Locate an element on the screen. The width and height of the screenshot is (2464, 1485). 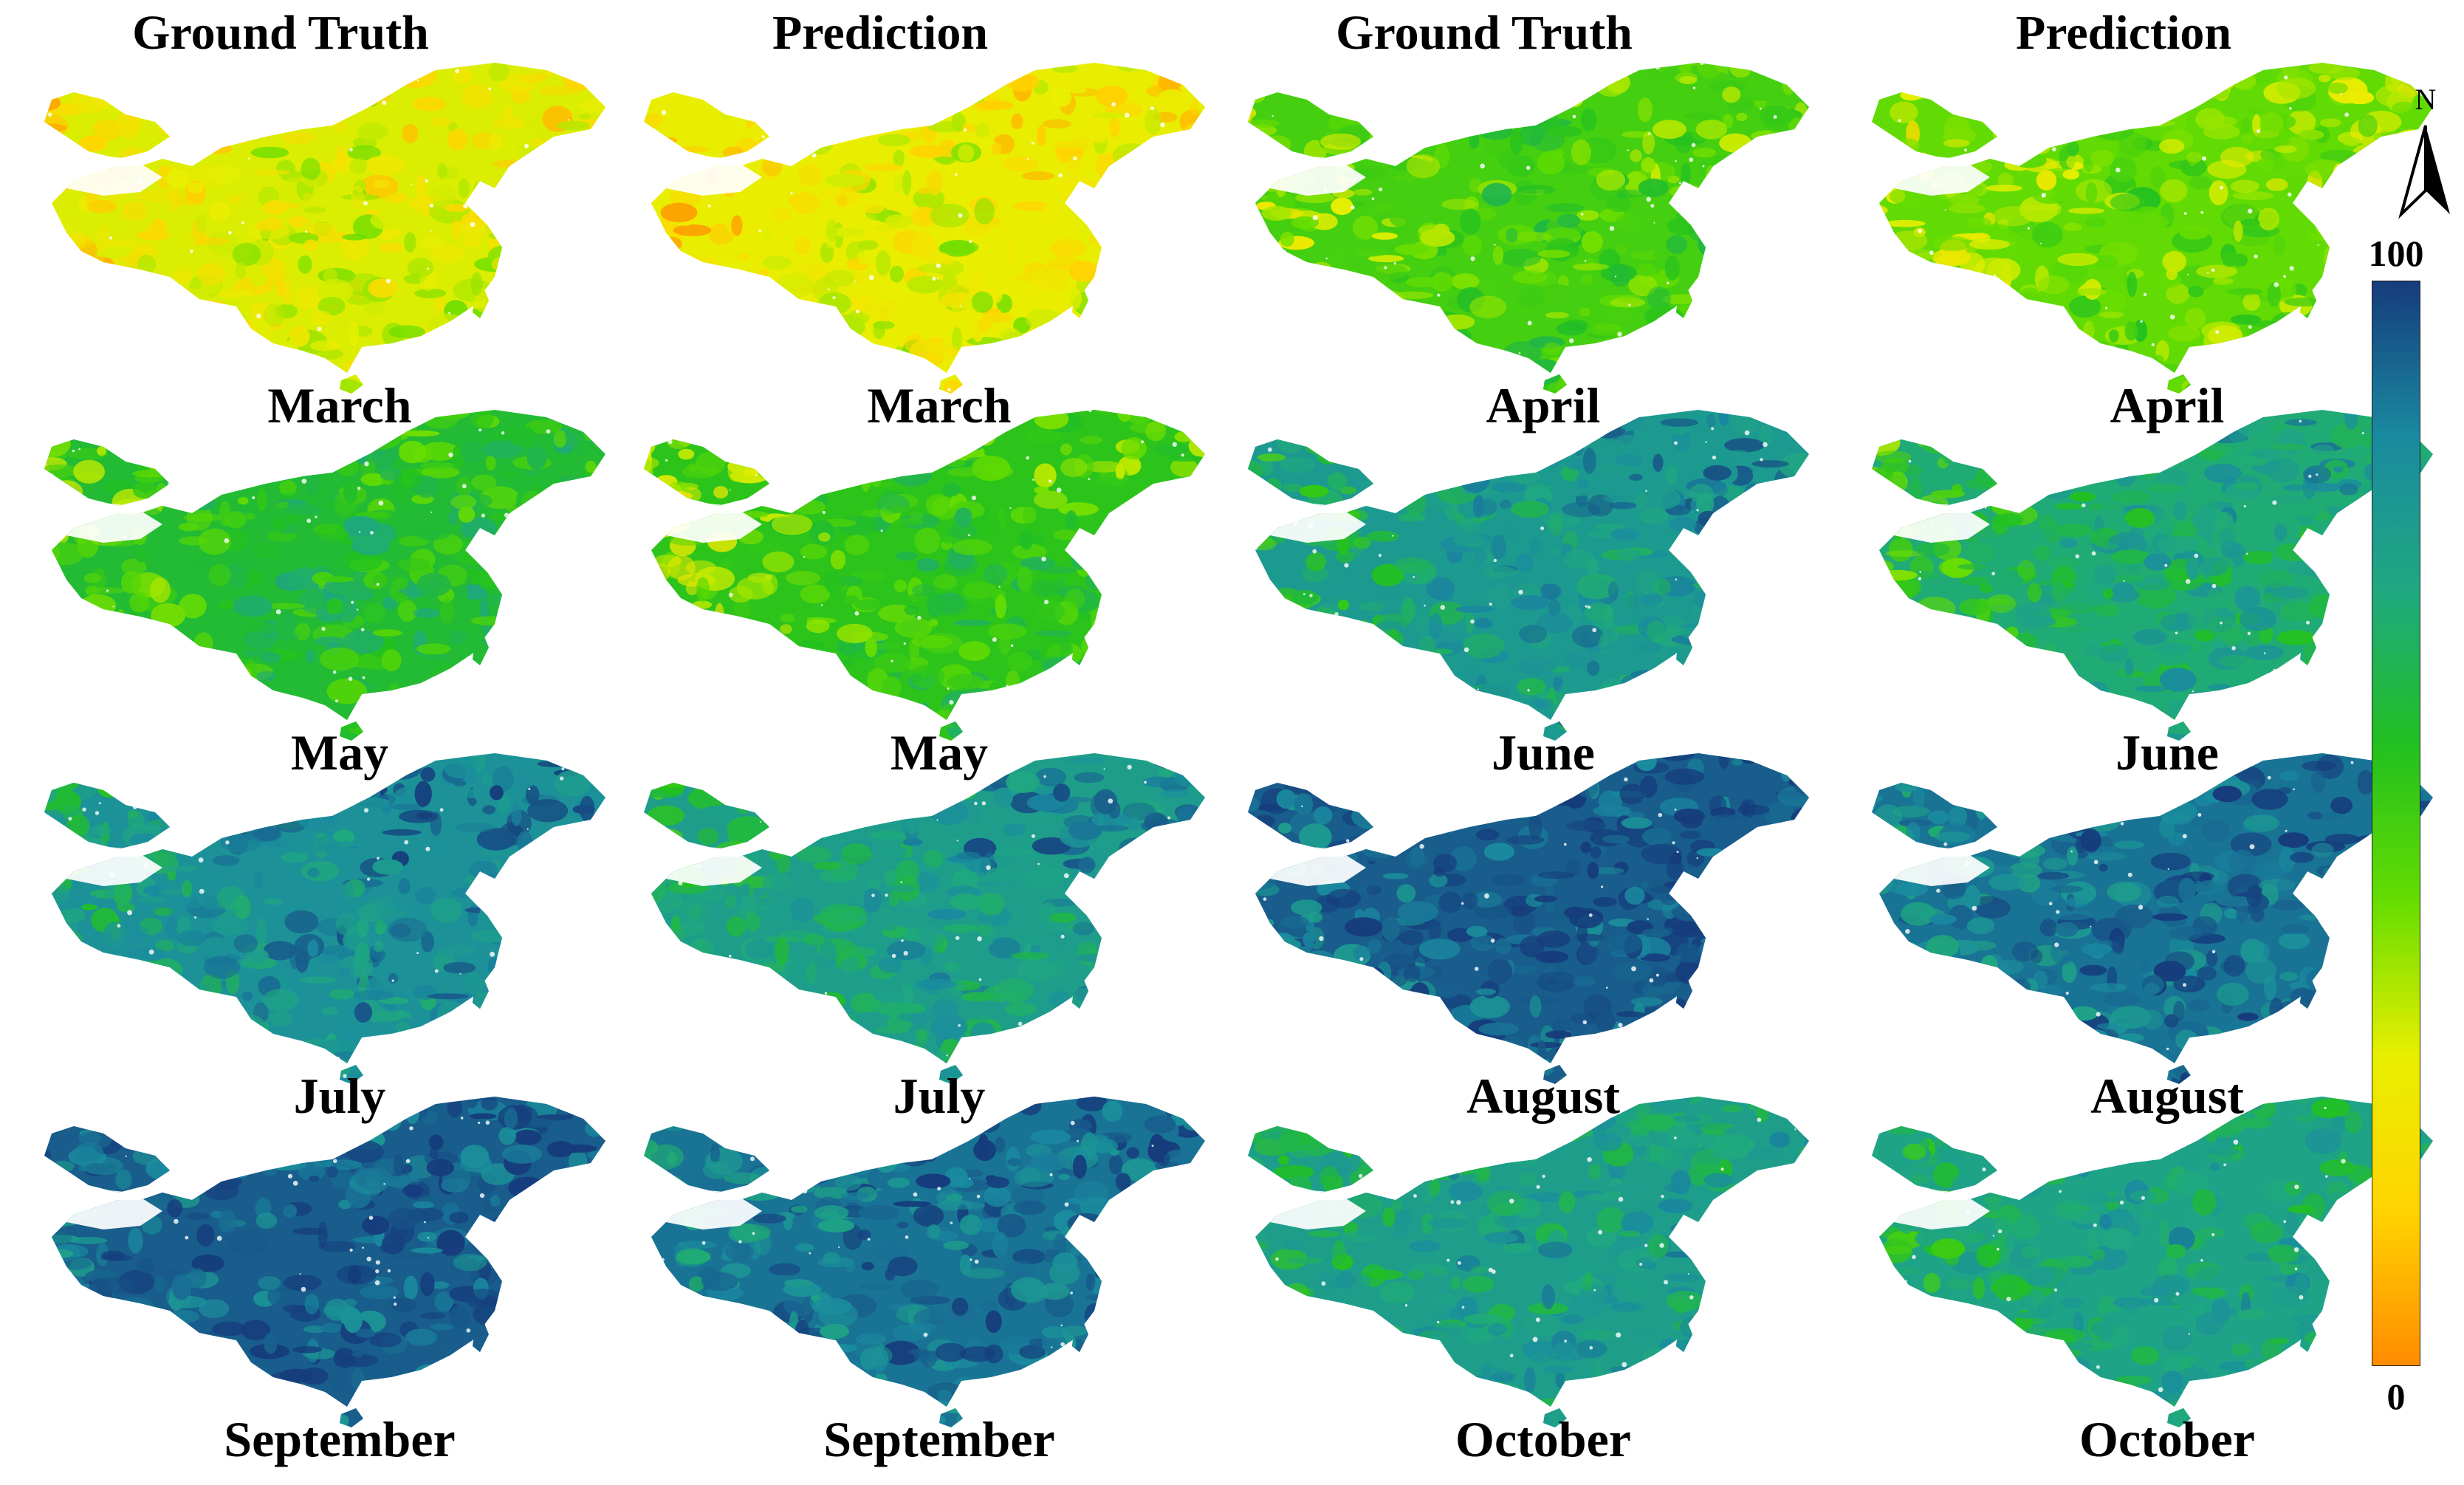
col-header-3: Ground Truth is located at coordinates (1484, 33).